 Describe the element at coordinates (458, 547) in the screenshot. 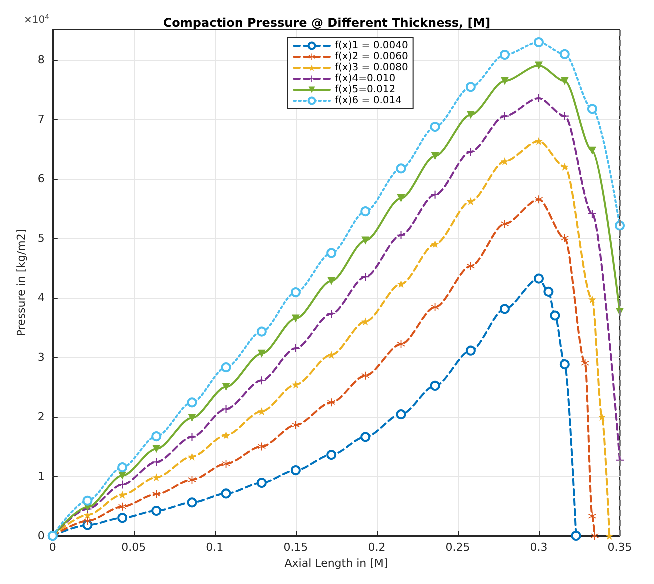

I see `x-tick-label: 0.25` at that location.